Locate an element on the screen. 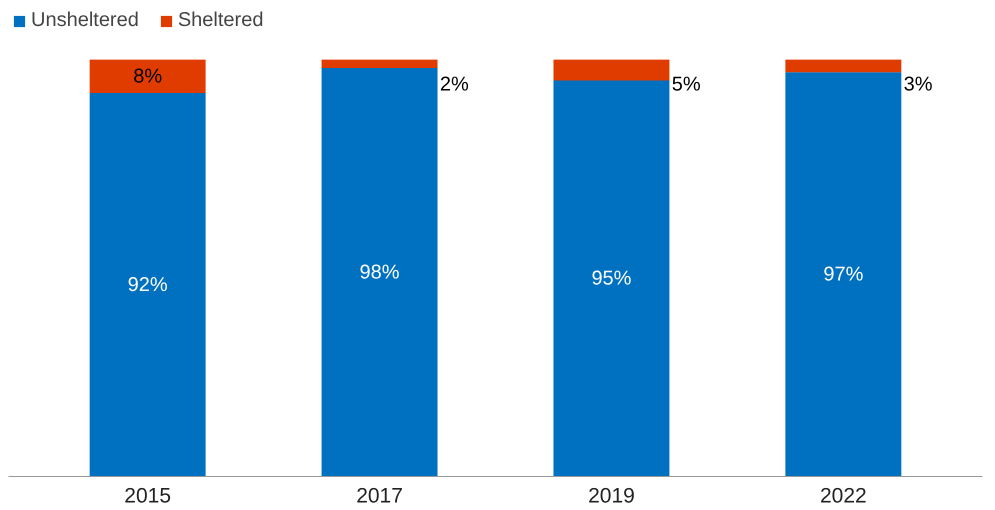 The width and height of the screenshot is (995, 510). data-label: 92% is located at coordinates (148, 285).